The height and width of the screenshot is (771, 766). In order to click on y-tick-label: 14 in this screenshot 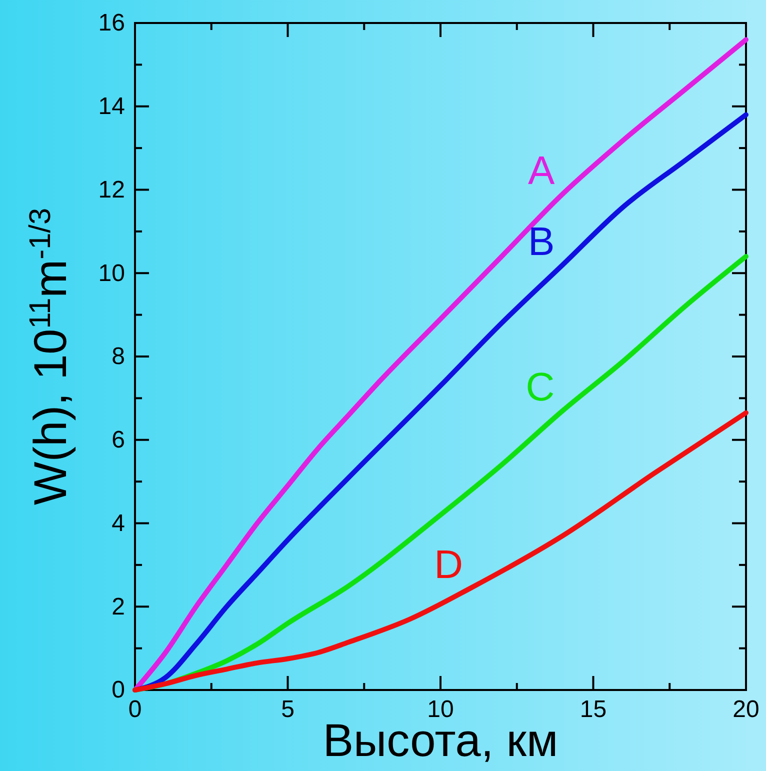, I will do `click(111, 106)`.